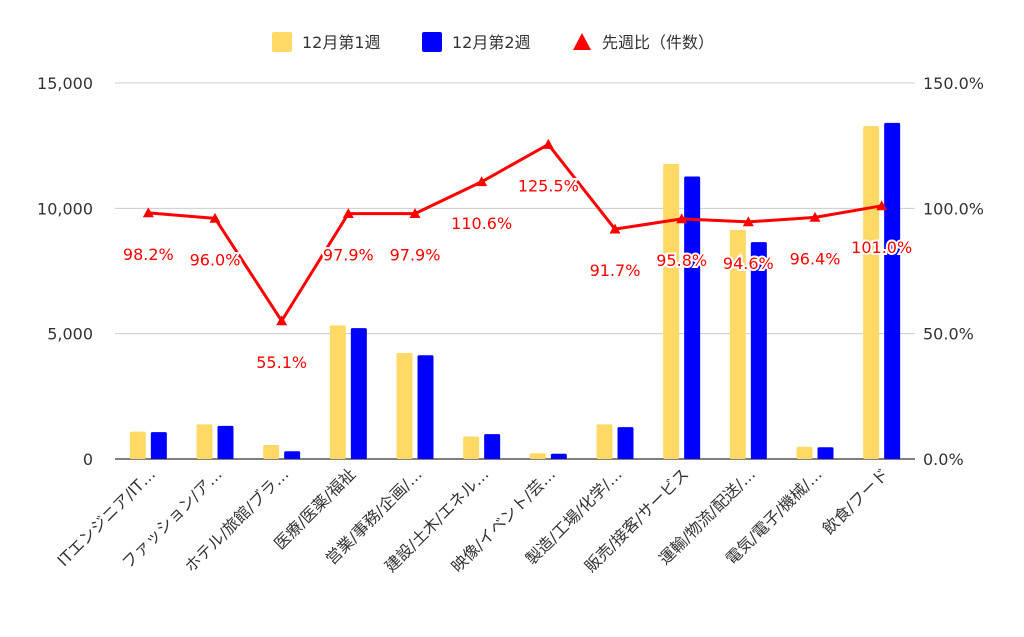  What do you see at coordinates (948, 334) in the screenshot?
I see `y-right-tick-label: 50.0%` at bounding box center [948, 334].